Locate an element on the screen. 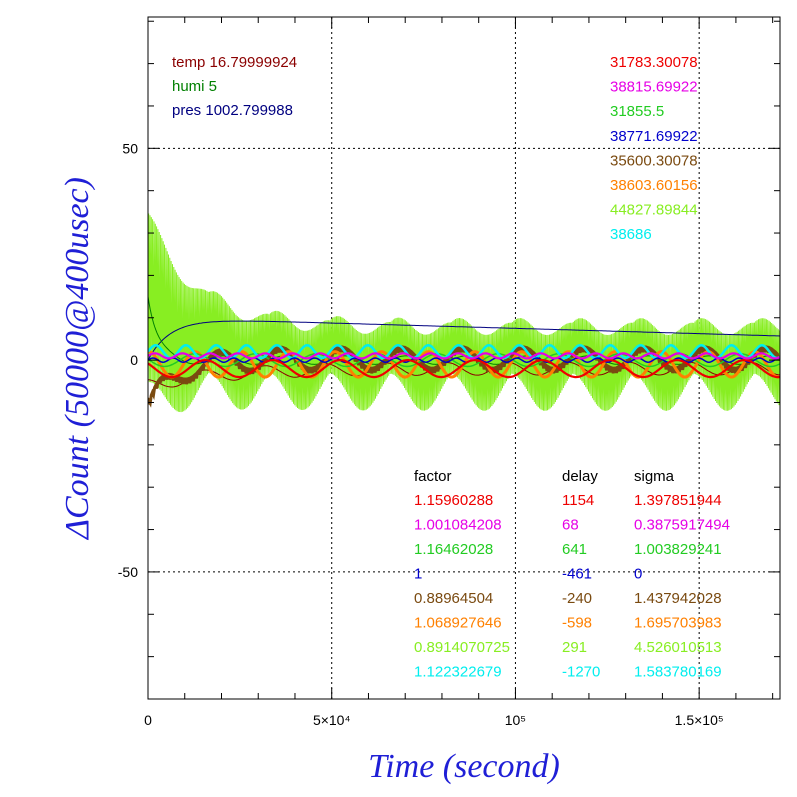 The image size is (797, 797). table-header: delay is located at coordinates (580, 476).